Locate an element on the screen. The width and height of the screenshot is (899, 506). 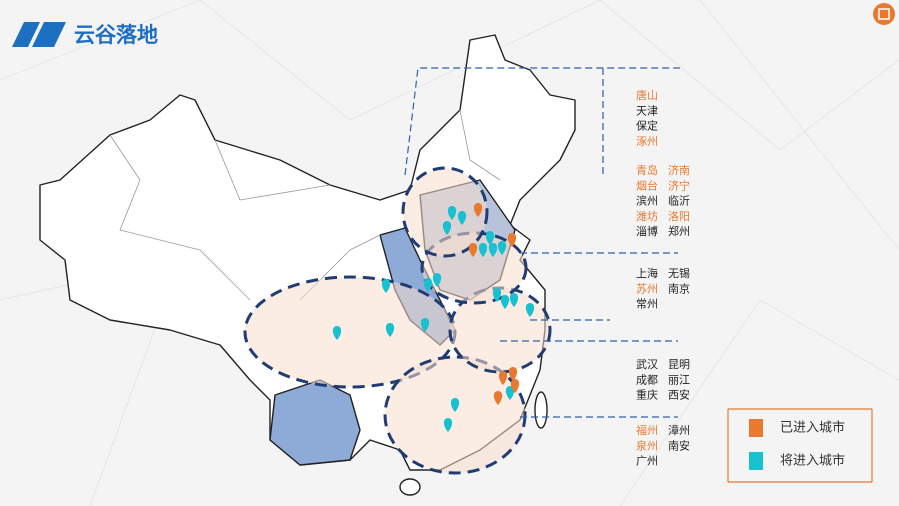
city-name: 济南 is located at coordinates (679, 170).